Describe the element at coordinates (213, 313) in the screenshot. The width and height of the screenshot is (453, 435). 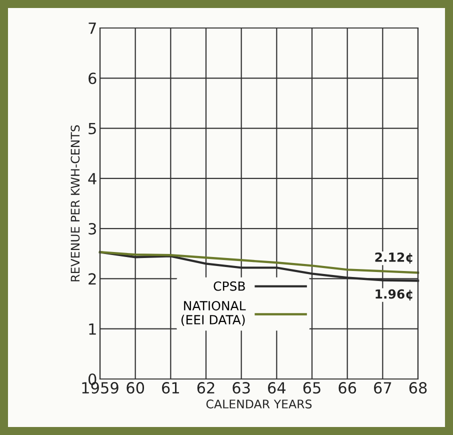
I see `legend-label: NATIONAL (EEI DATA)` at that location.